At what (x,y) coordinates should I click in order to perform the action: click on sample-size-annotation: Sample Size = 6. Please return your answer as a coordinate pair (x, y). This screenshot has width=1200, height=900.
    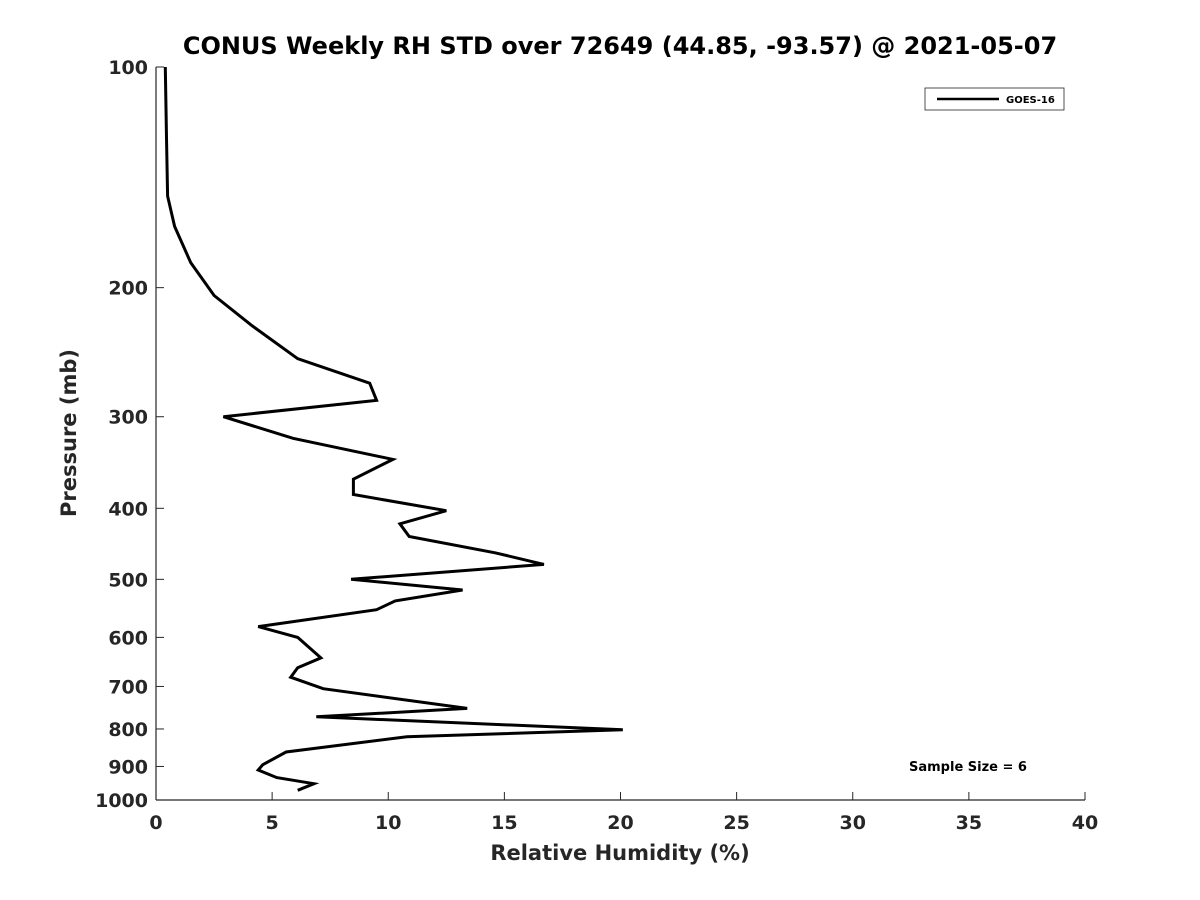
    Looking at the image, I should click on (968, 767).